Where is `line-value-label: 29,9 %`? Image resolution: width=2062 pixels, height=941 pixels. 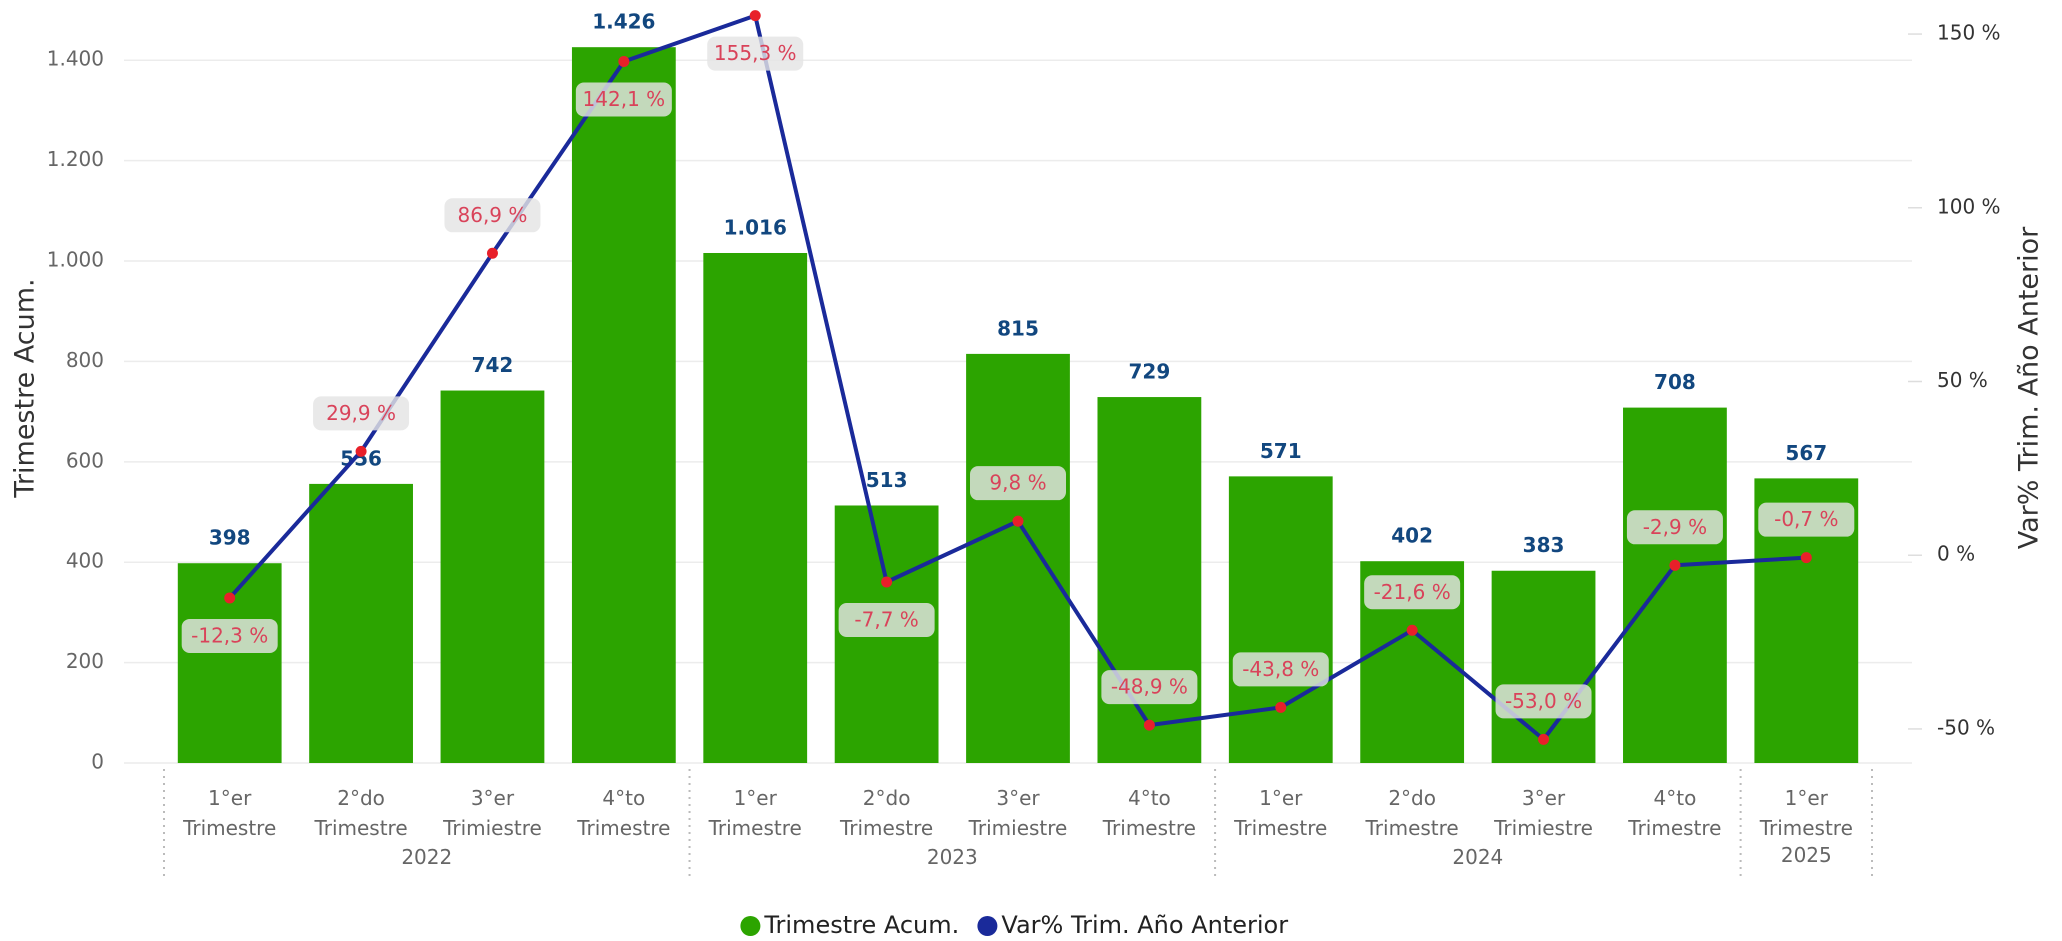 line-value-label: 29,9 % is located at coordinates (361, 413).